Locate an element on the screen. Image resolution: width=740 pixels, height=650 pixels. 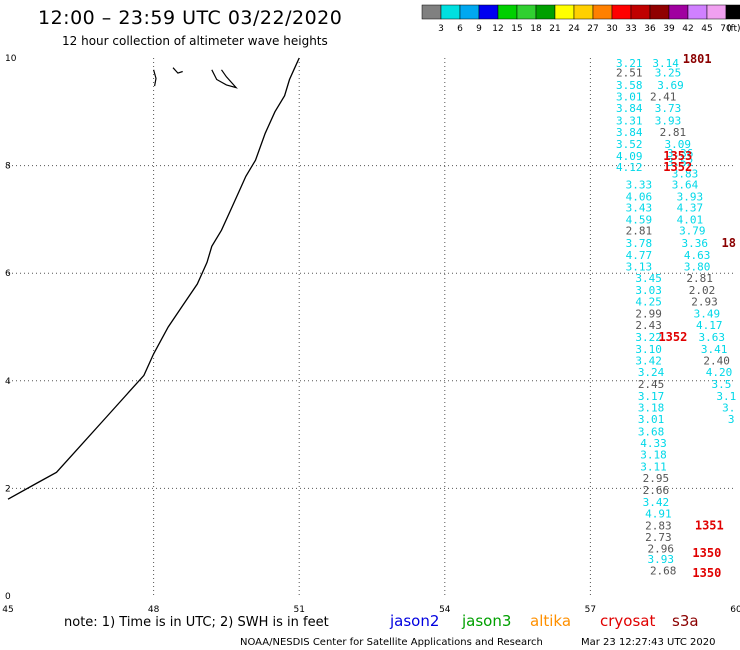
wave-height-label: 4.77 is located at coordinates (639, 255).